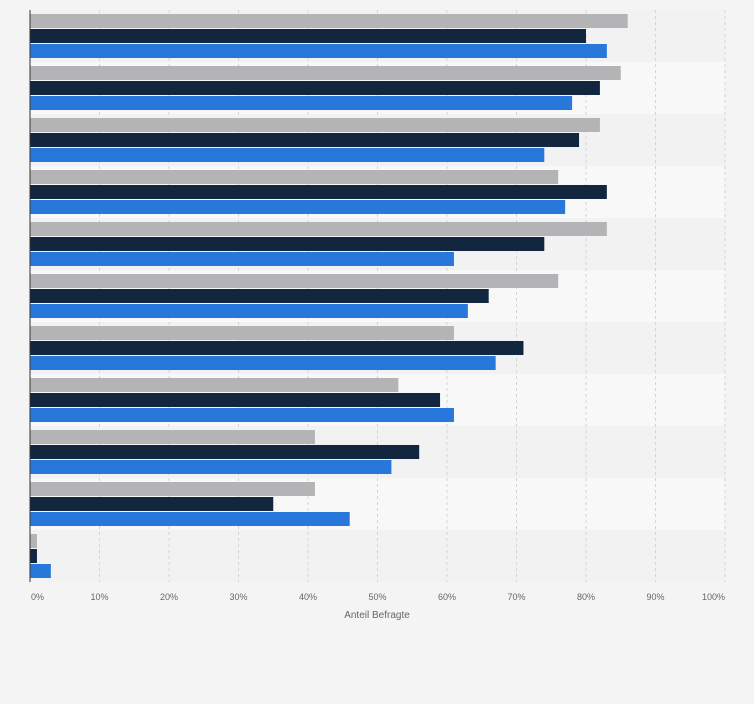  Describe the element at coordinates (447, 597) in the screenshot. I see `x-tick-label: 60%` at that location.